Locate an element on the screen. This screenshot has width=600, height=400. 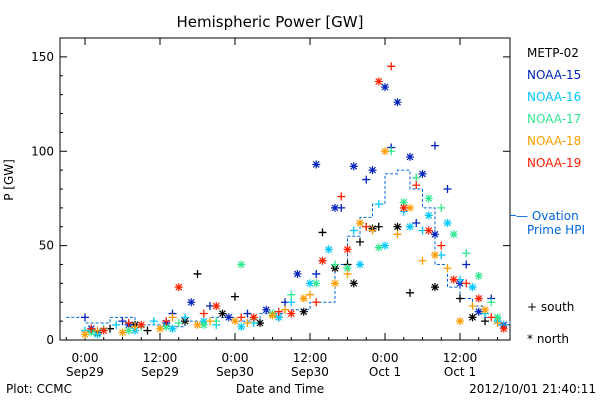
legend-marker-south: + south is located at coordinates (550, 307).